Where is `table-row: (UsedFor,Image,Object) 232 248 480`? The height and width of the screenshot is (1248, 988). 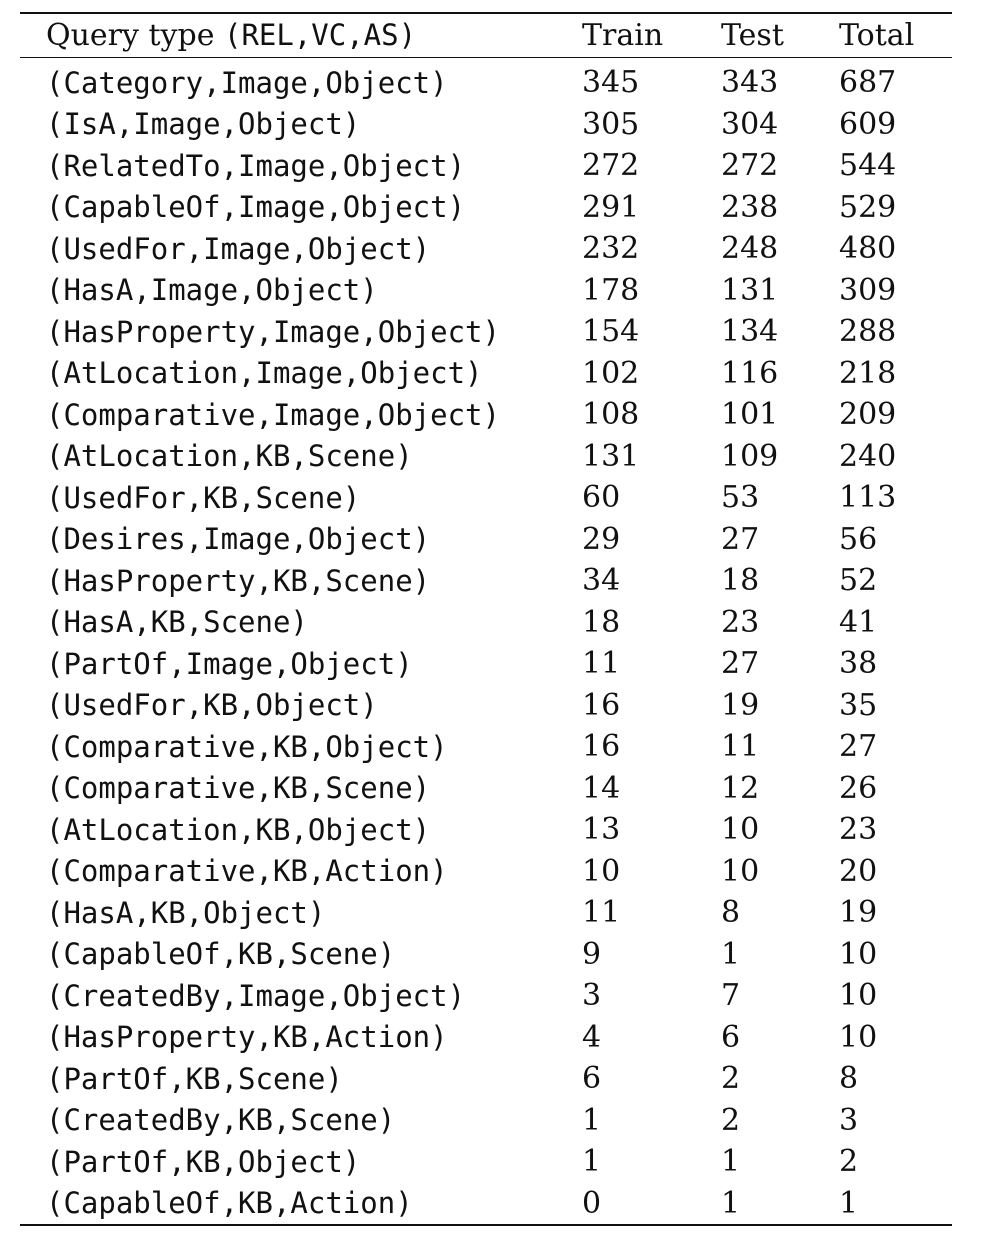 table-row: (UsedFor,Image,Object) 232 248 480 is located at coordinates (486, 249).